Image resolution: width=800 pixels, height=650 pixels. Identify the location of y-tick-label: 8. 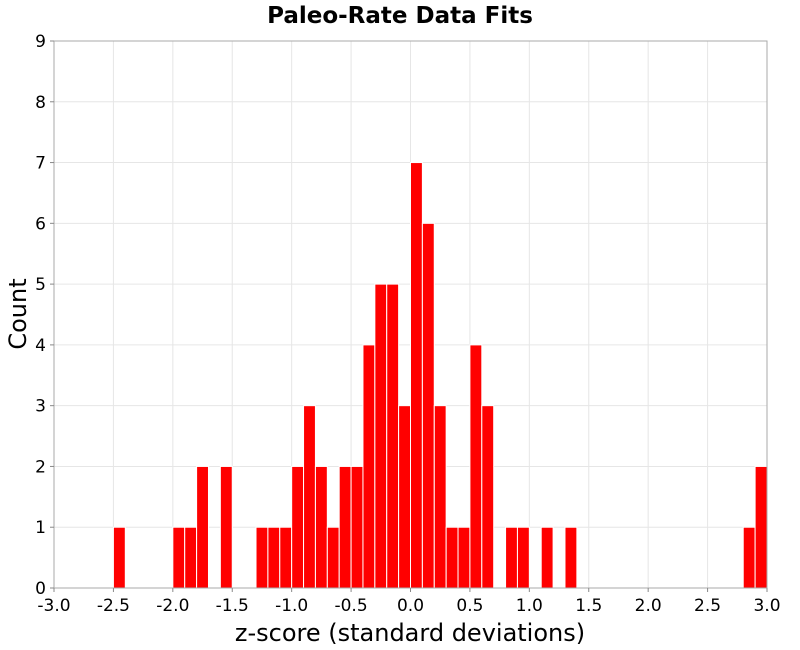
(40, 103).